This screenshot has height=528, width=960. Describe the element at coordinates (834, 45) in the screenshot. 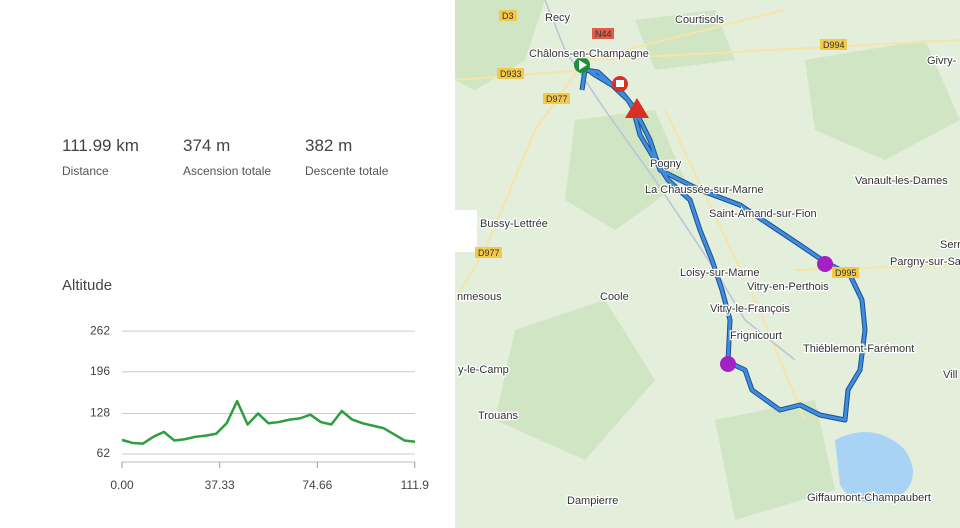

I see `road-label: D994` at that location.